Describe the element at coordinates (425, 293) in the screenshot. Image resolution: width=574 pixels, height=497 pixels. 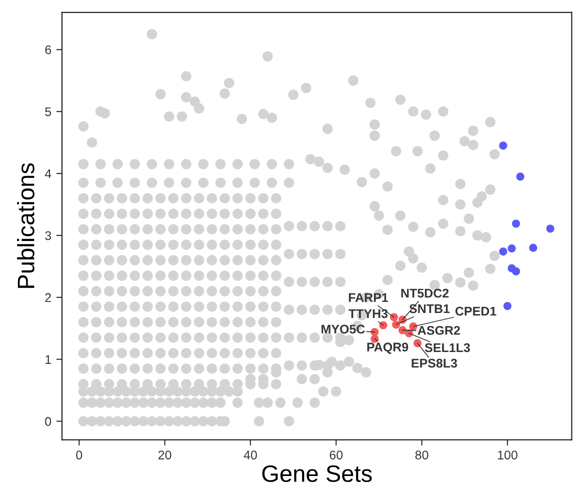
I see `annotation: NT5DC2` at that location.